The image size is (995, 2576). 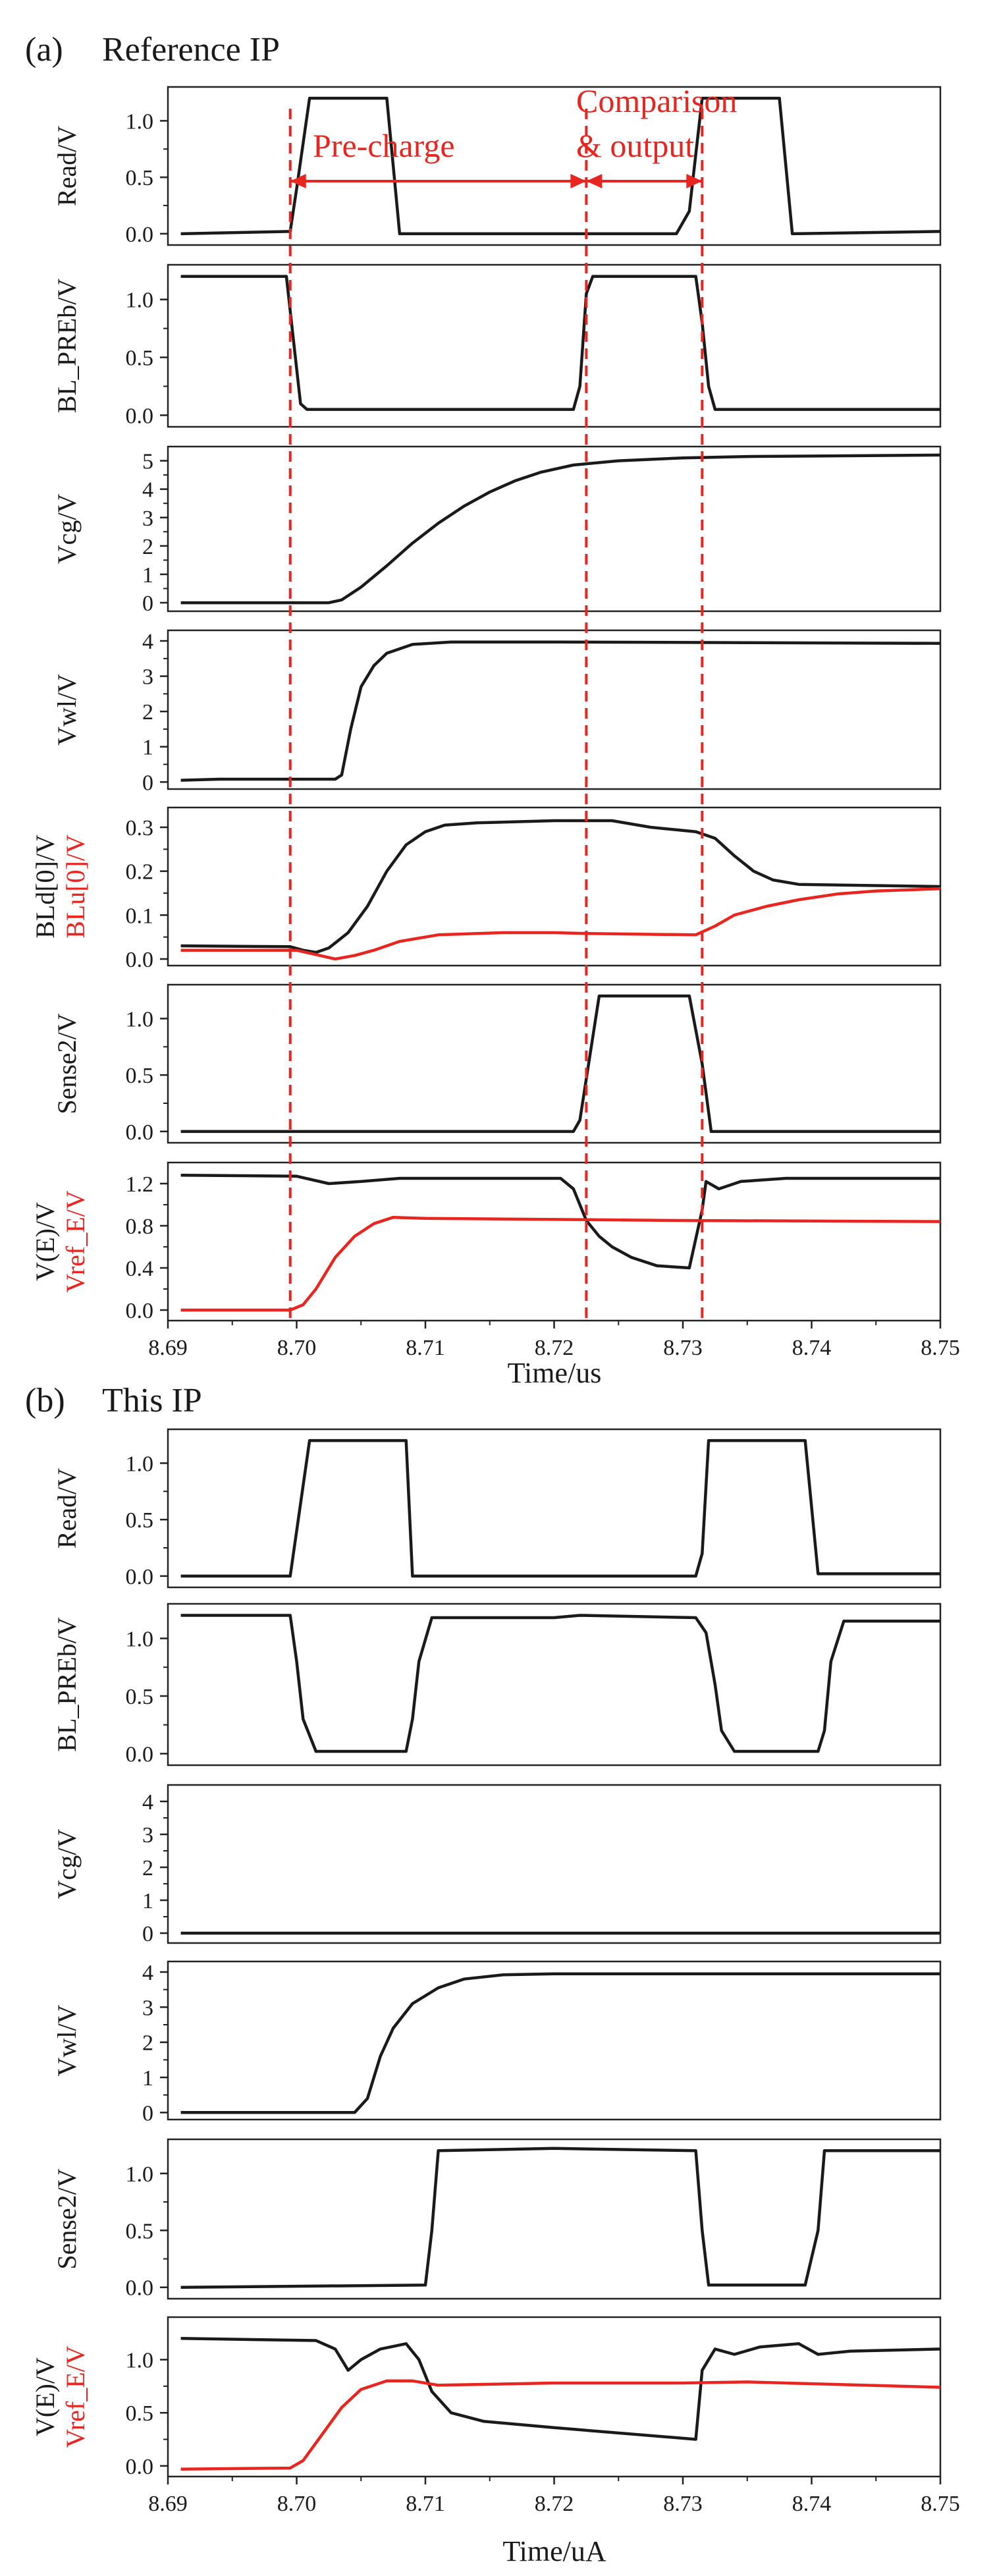 I want to click on y-tick-label: 5, so click(x=147, y=462).